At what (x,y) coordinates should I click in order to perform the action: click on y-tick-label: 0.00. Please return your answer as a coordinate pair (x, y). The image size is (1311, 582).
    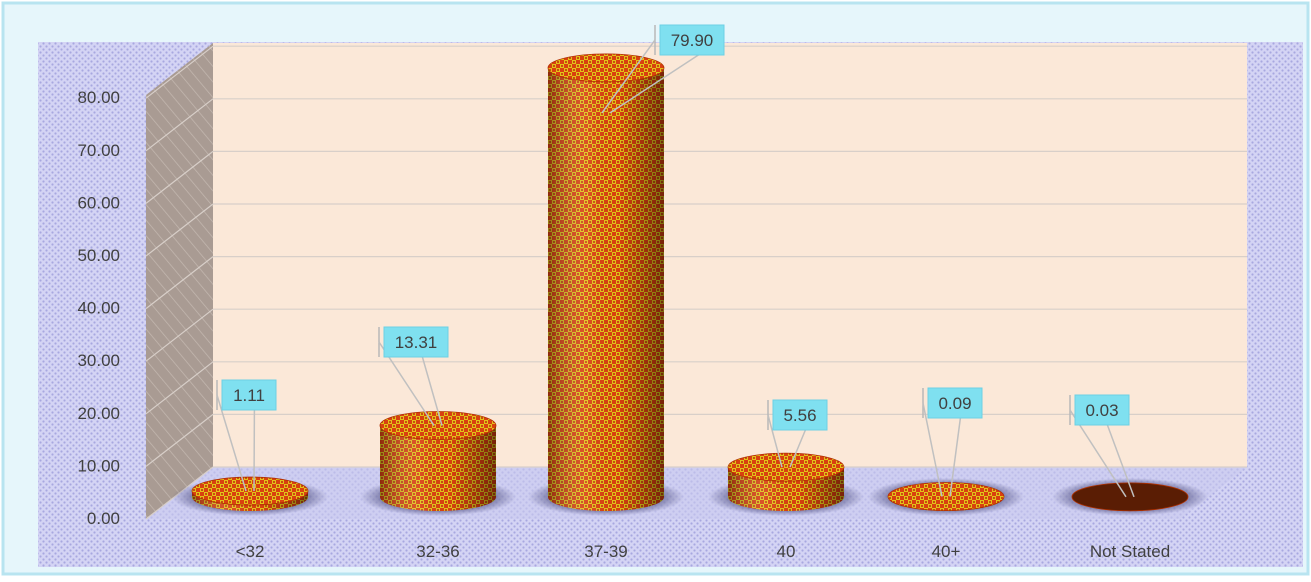
    Looking at the image, I should click on (103, 518).